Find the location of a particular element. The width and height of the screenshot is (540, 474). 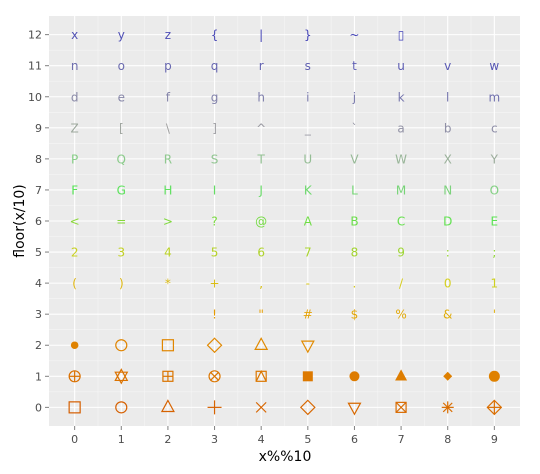

character-marker: p is located at coordinates (168, 66).